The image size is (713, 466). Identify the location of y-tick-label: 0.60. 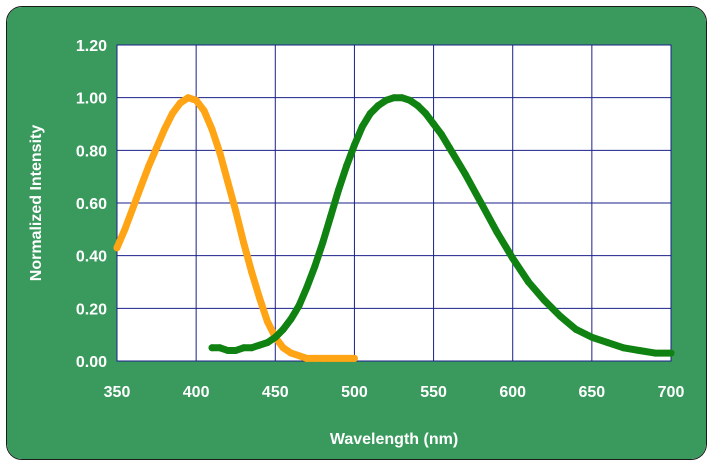
(91, 204).